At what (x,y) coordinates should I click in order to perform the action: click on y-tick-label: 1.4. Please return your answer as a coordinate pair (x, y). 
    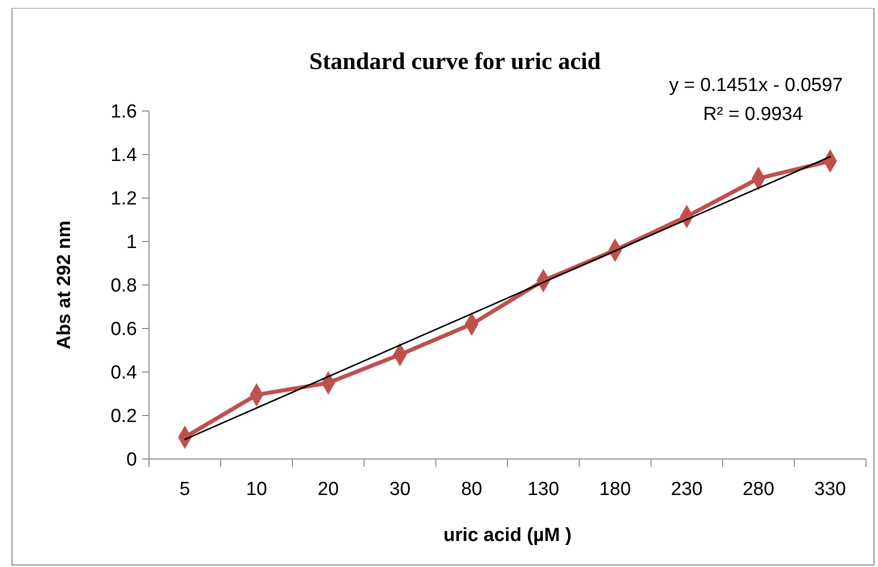
    Looking at the image, I should click on (124, 155).